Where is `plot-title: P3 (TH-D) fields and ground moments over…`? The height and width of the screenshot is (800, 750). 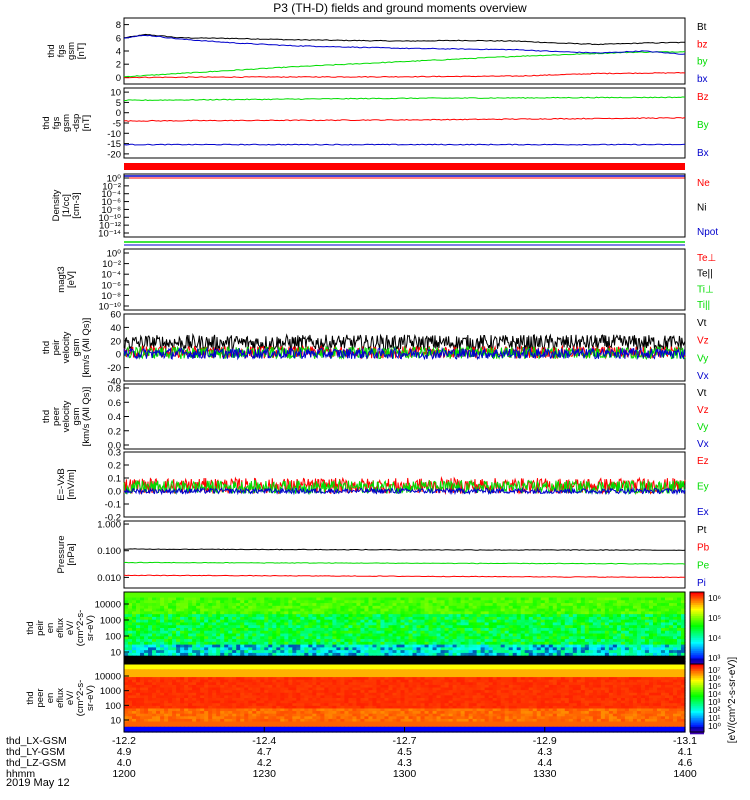 plot-title: P3 (TH-D) fields and ground moments over… is located at coordinates (400, 8).